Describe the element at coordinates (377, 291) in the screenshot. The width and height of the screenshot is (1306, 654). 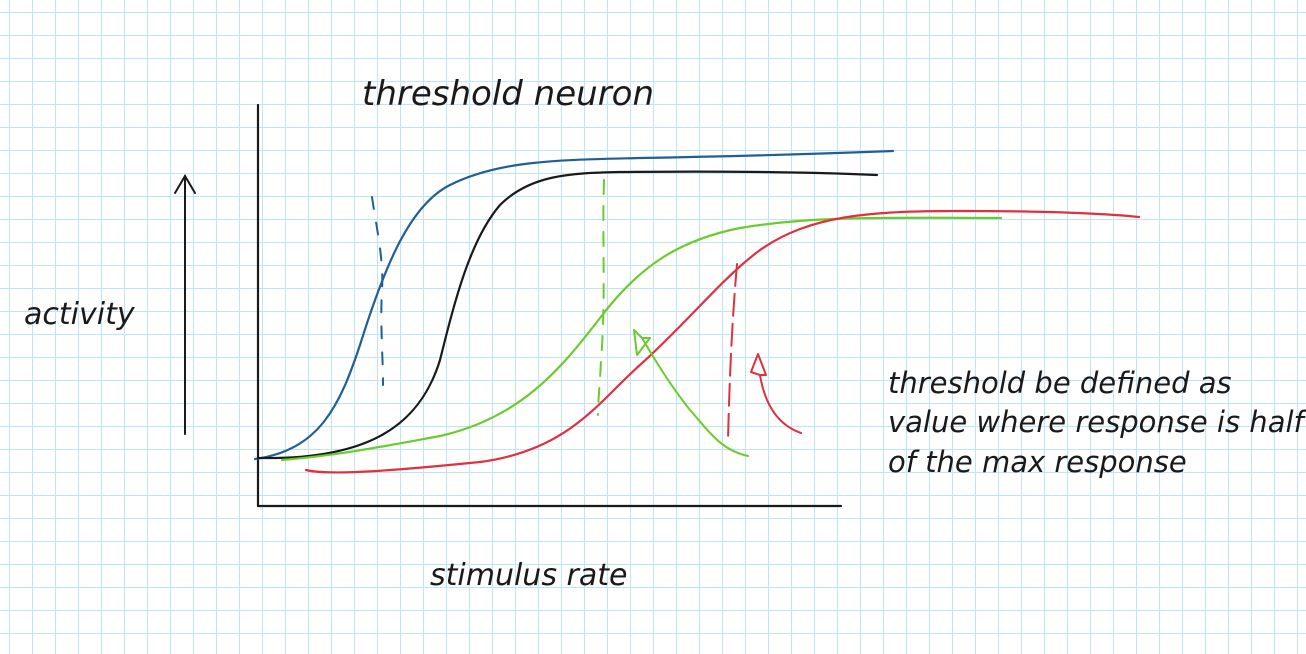
I see `threshold-marker-blue` at that location.